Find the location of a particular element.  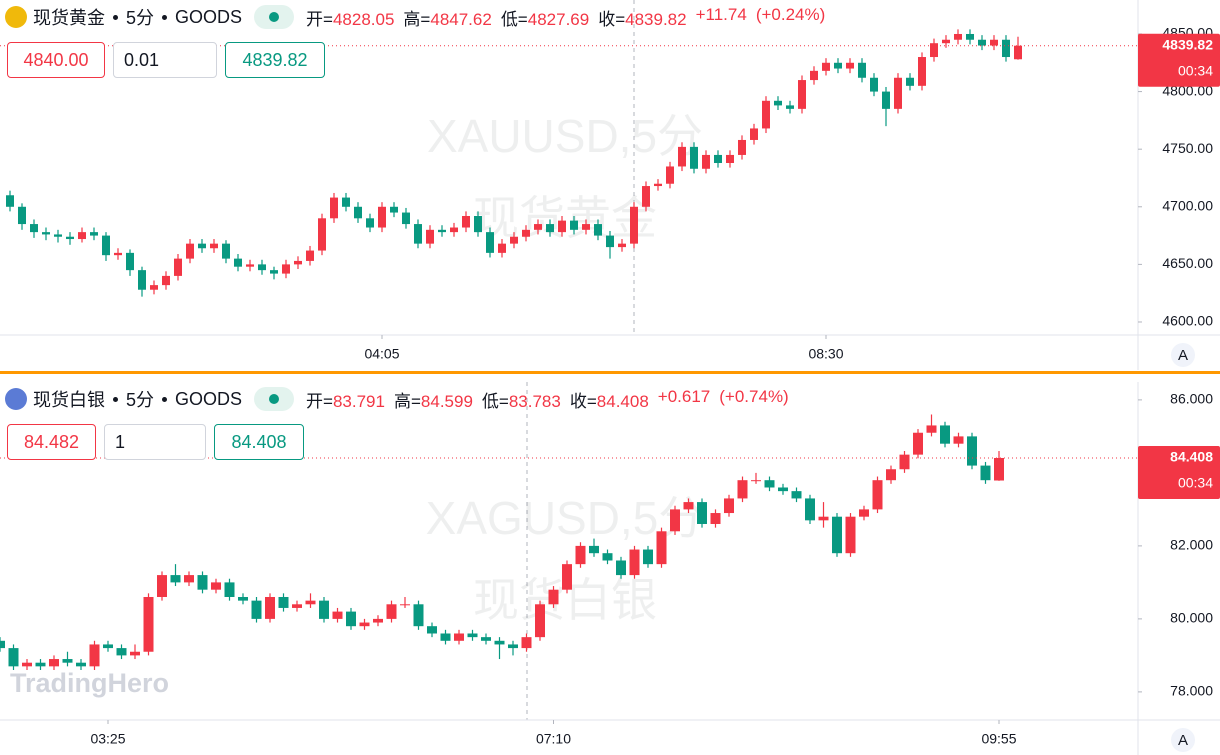

x-tick-label: 04:05 is located at coordinates (381, 354).